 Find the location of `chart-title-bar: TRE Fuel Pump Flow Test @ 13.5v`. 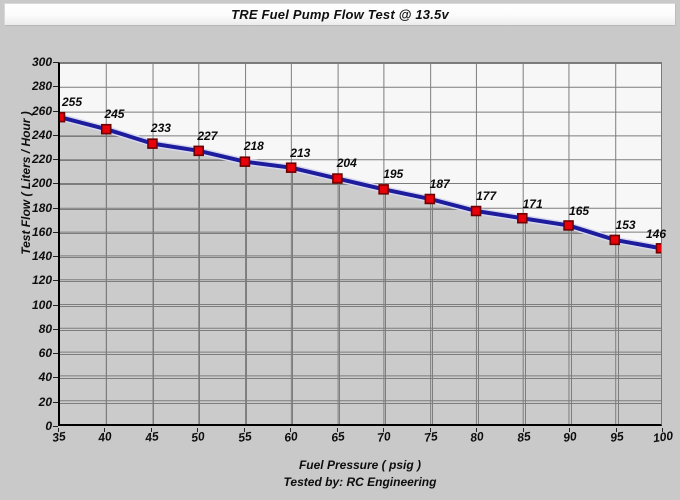

chart-title-bar: TRE Fuel Pump Flow Test @ 13.5v is located at coordinates (340, 14).